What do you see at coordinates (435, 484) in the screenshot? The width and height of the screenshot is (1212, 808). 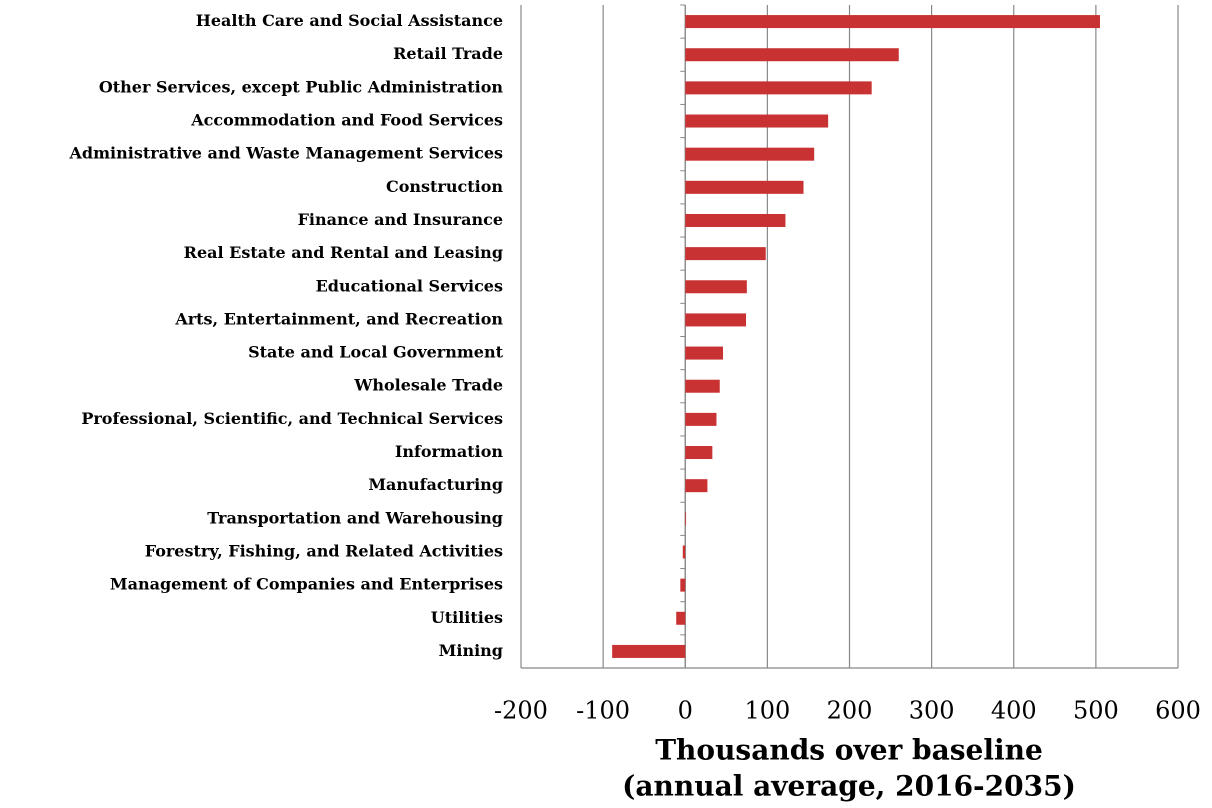 I see `y-tick-label: Manufacturing` at bounding box center [435, 484].